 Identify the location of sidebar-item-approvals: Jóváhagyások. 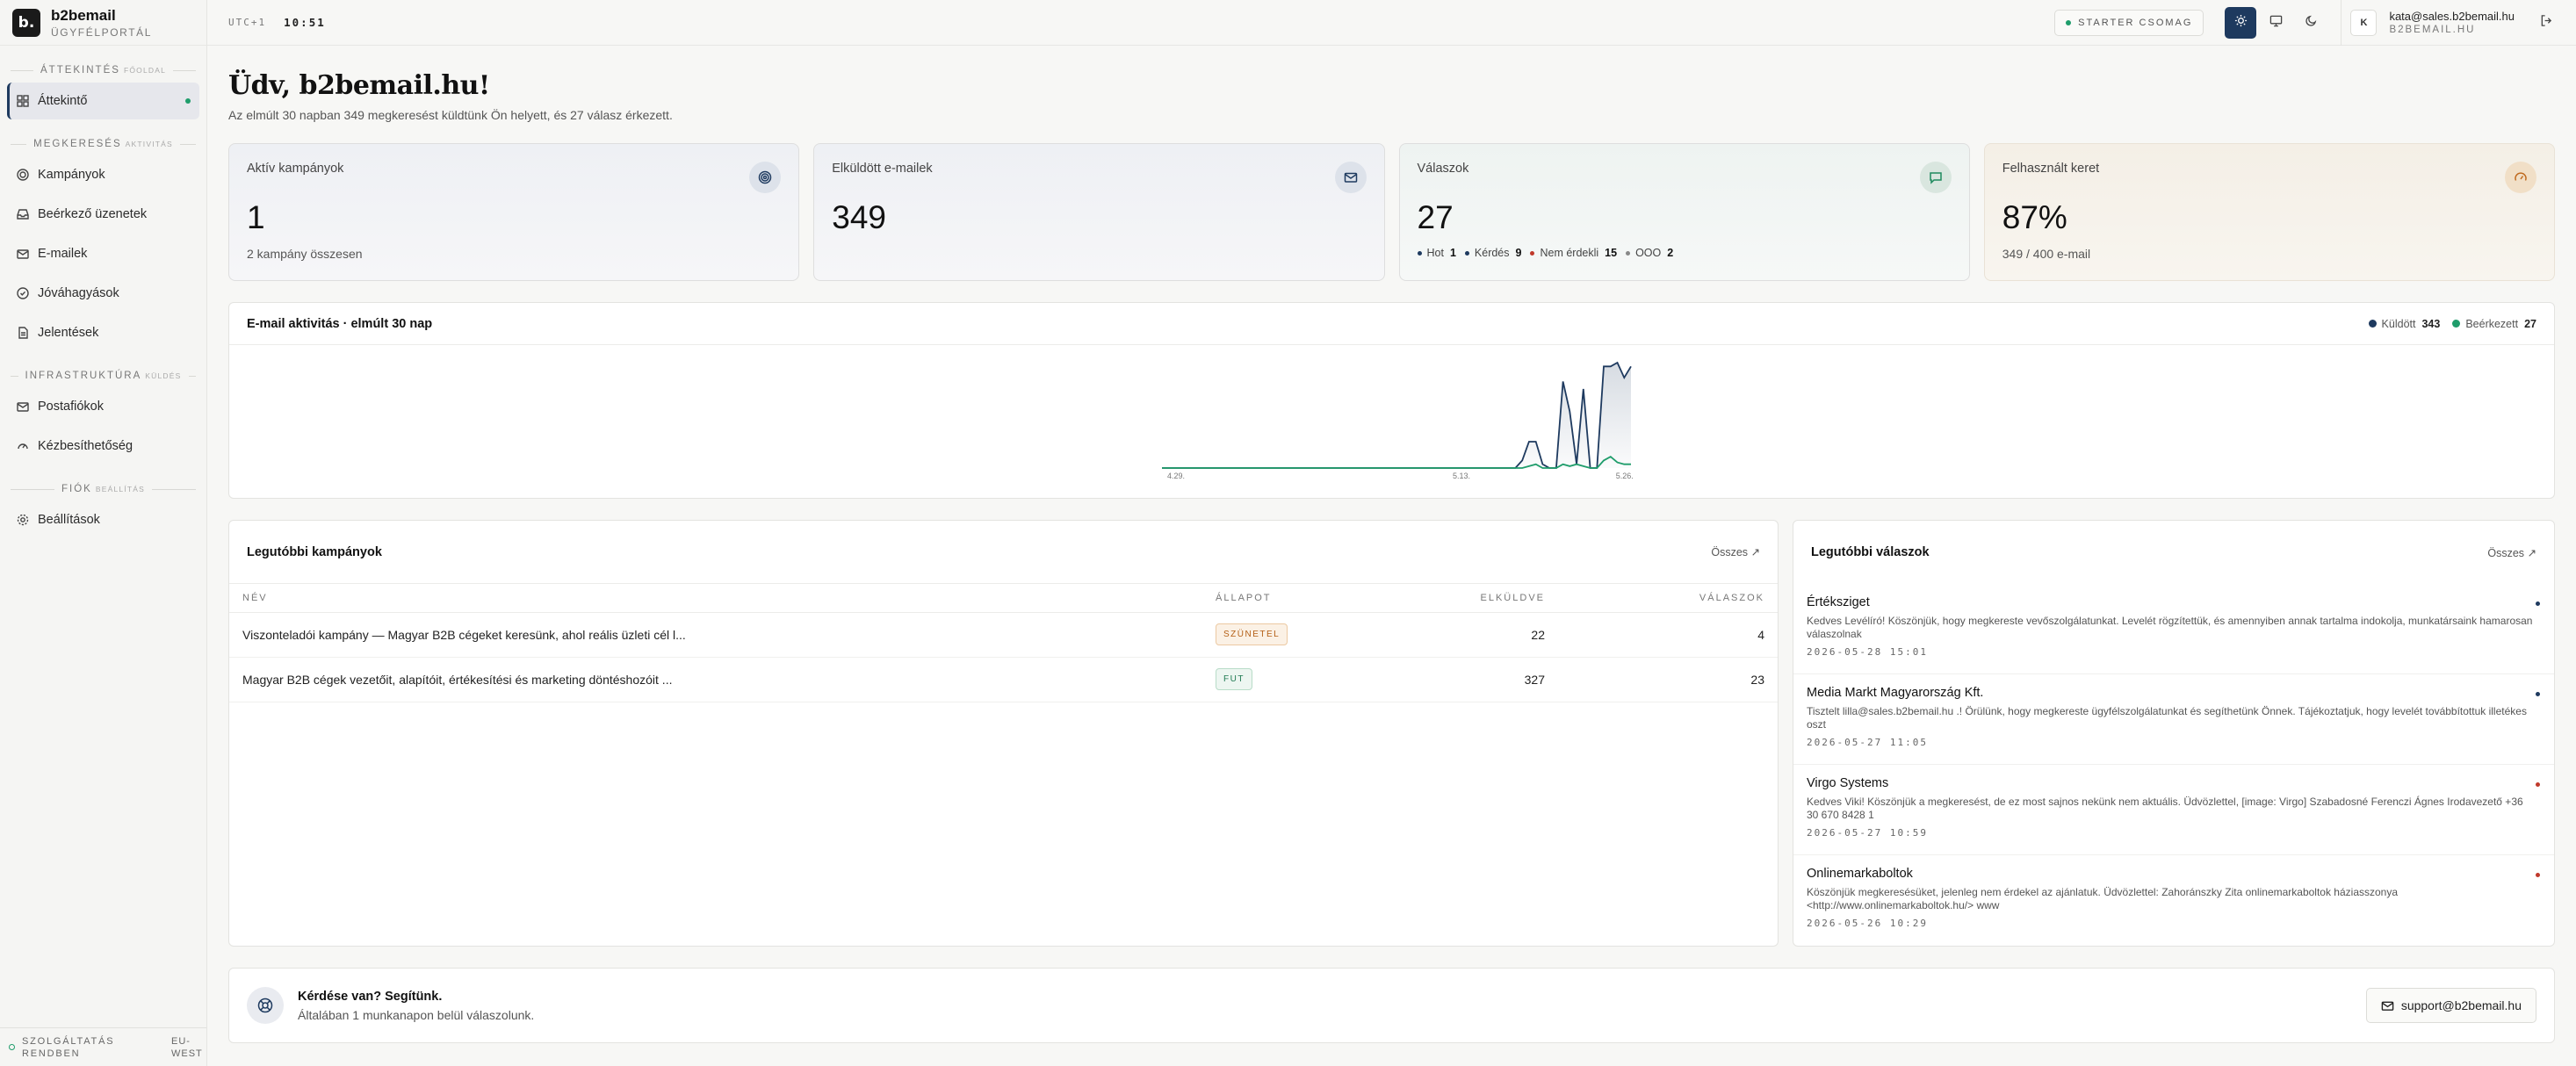
(103, 293).